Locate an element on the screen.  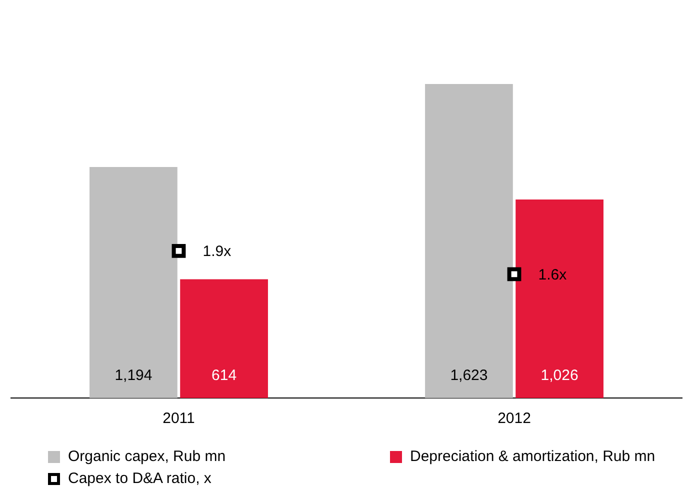
x-tick-label: 2012 is located at coordinates (514, 419).